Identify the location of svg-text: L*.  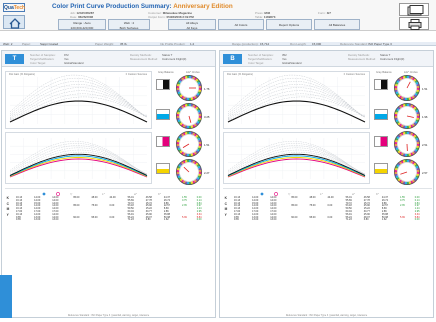
(322, 194).